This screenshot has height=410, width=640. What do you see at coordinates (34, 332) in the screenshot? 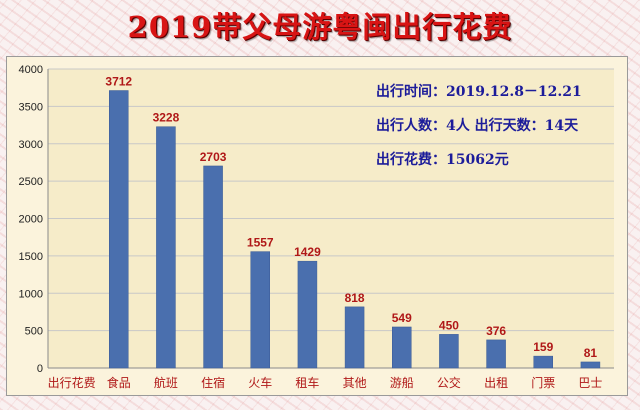
I see `y-tick-label: 500` at bounding box center [34, 332].